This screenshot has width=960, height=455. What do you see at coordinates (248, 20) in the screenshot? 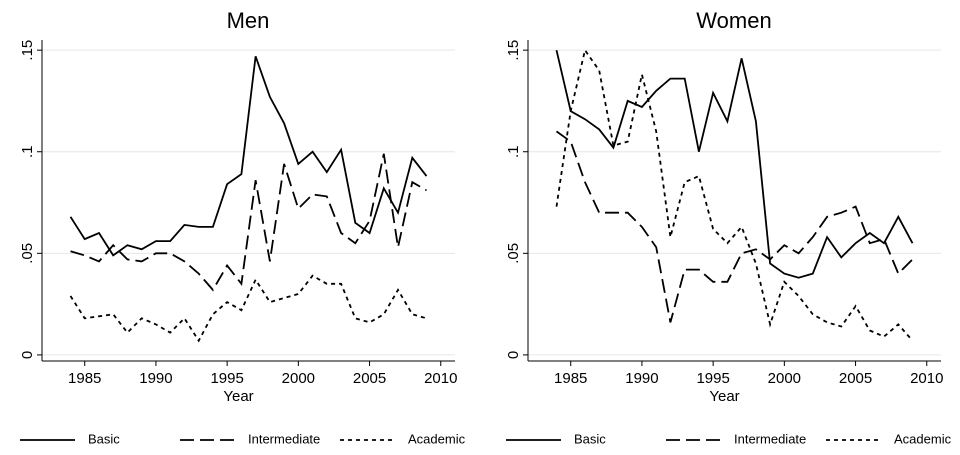
I see `chart-title: Men` at bounding box center [248, 20].